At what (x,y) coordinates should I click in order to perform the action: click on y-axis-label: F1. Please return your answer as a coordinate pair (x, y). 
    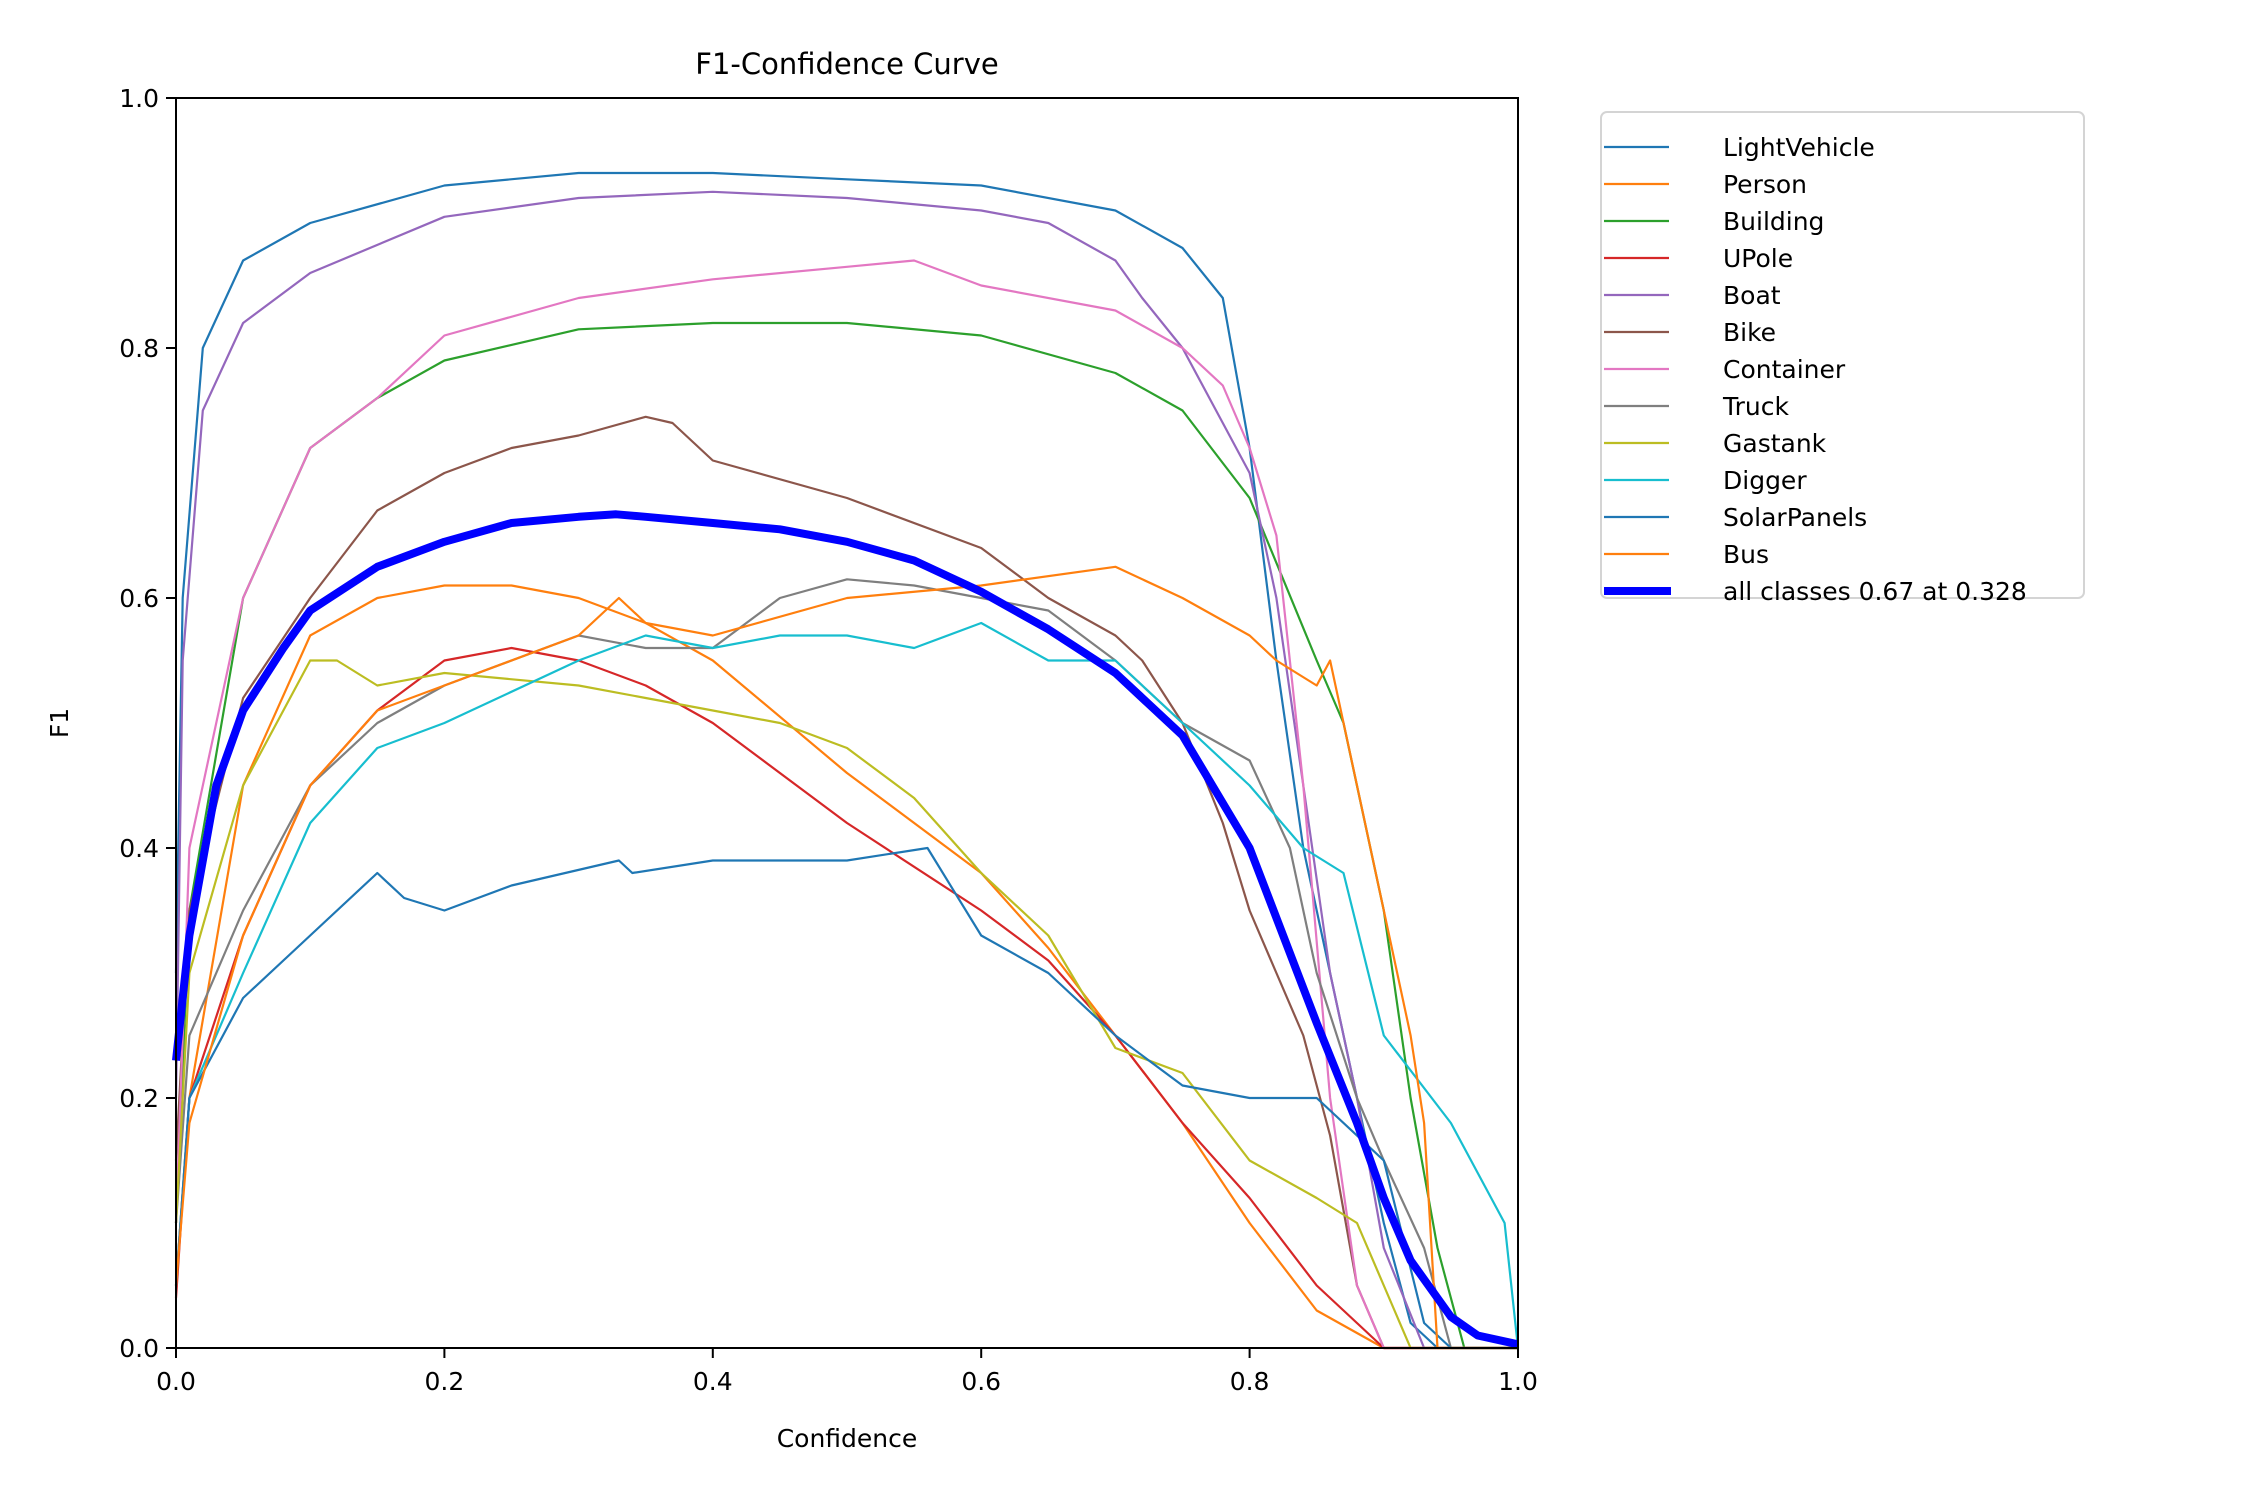
    Looking at the image, I should click on (59, 723).